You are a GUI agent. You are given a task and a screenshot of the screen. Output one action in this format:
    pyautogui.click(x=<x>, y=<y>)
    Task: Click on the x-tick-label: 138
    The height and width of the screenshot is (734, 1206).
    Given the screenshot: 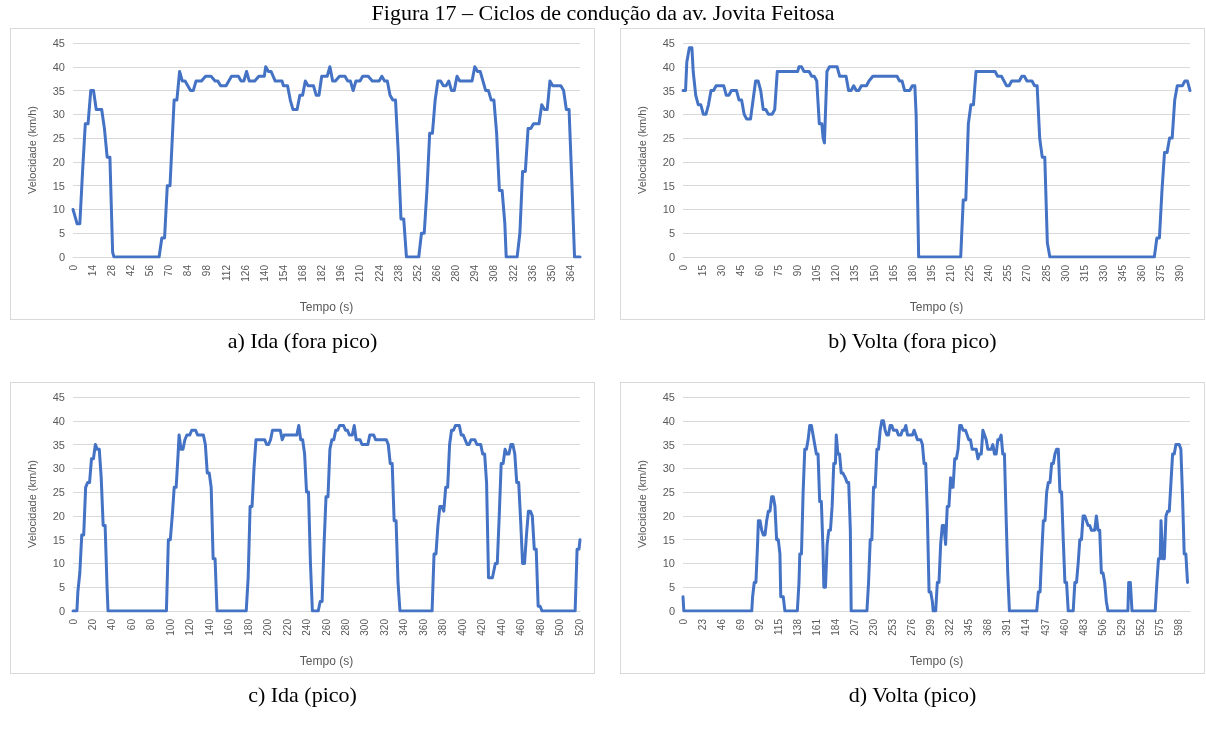 What is the action you would take?
    pyautogui.click(x=797, y=627)
    